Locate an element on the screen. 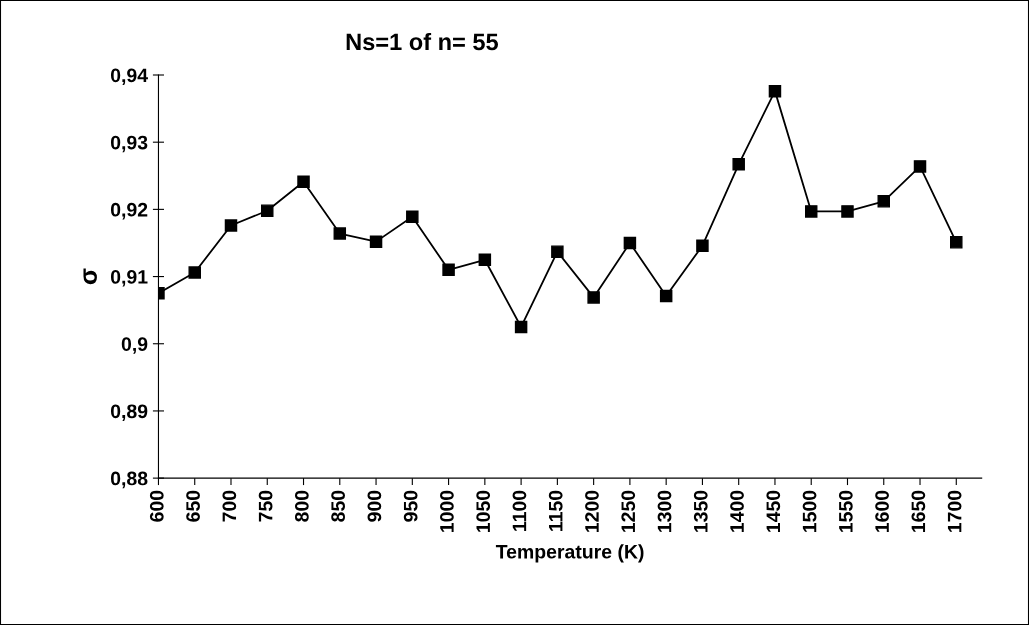 Image resolution: width=1029 pixels, height=625 pixels. y-tick-label: 0,92 is located at coordinates (129, 211).